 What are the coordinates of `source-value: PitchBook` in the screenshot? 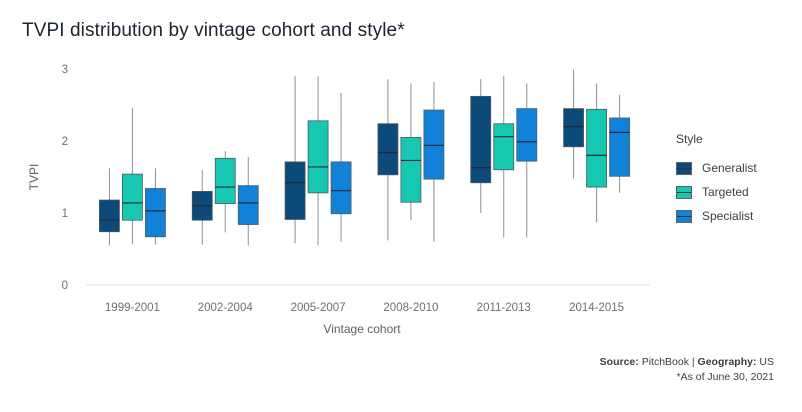 It's located at (665, 362).